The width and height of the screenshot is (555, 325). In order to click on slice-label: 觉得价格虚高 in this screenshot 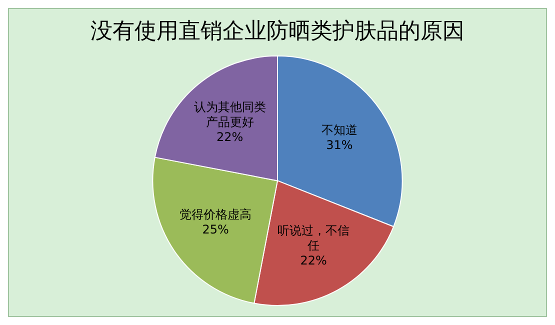, I will do `click(216, 214)`.